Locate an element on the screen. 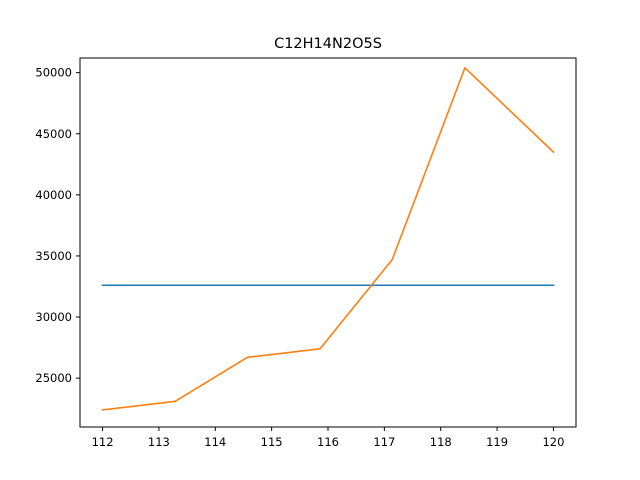 Image resolution: width=640 pixels, height=480 pixels. y-tick-label: 45000 is located at coordinates (53, 134).